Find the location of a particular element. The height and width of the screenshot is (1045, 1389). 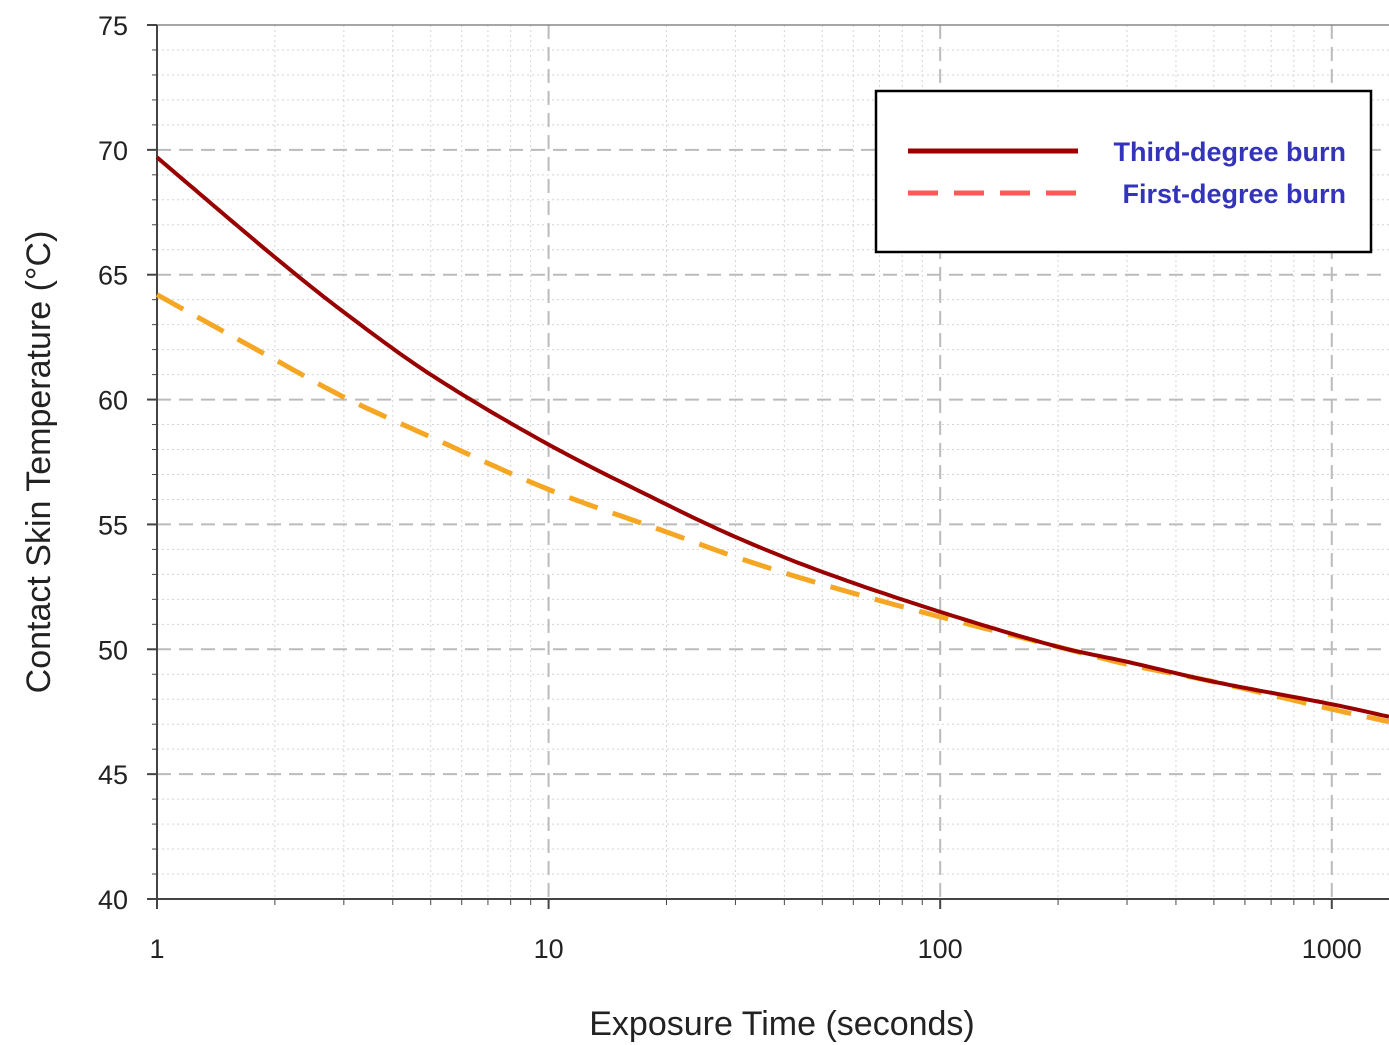

legend-box is located at coordinates (1123, 171).